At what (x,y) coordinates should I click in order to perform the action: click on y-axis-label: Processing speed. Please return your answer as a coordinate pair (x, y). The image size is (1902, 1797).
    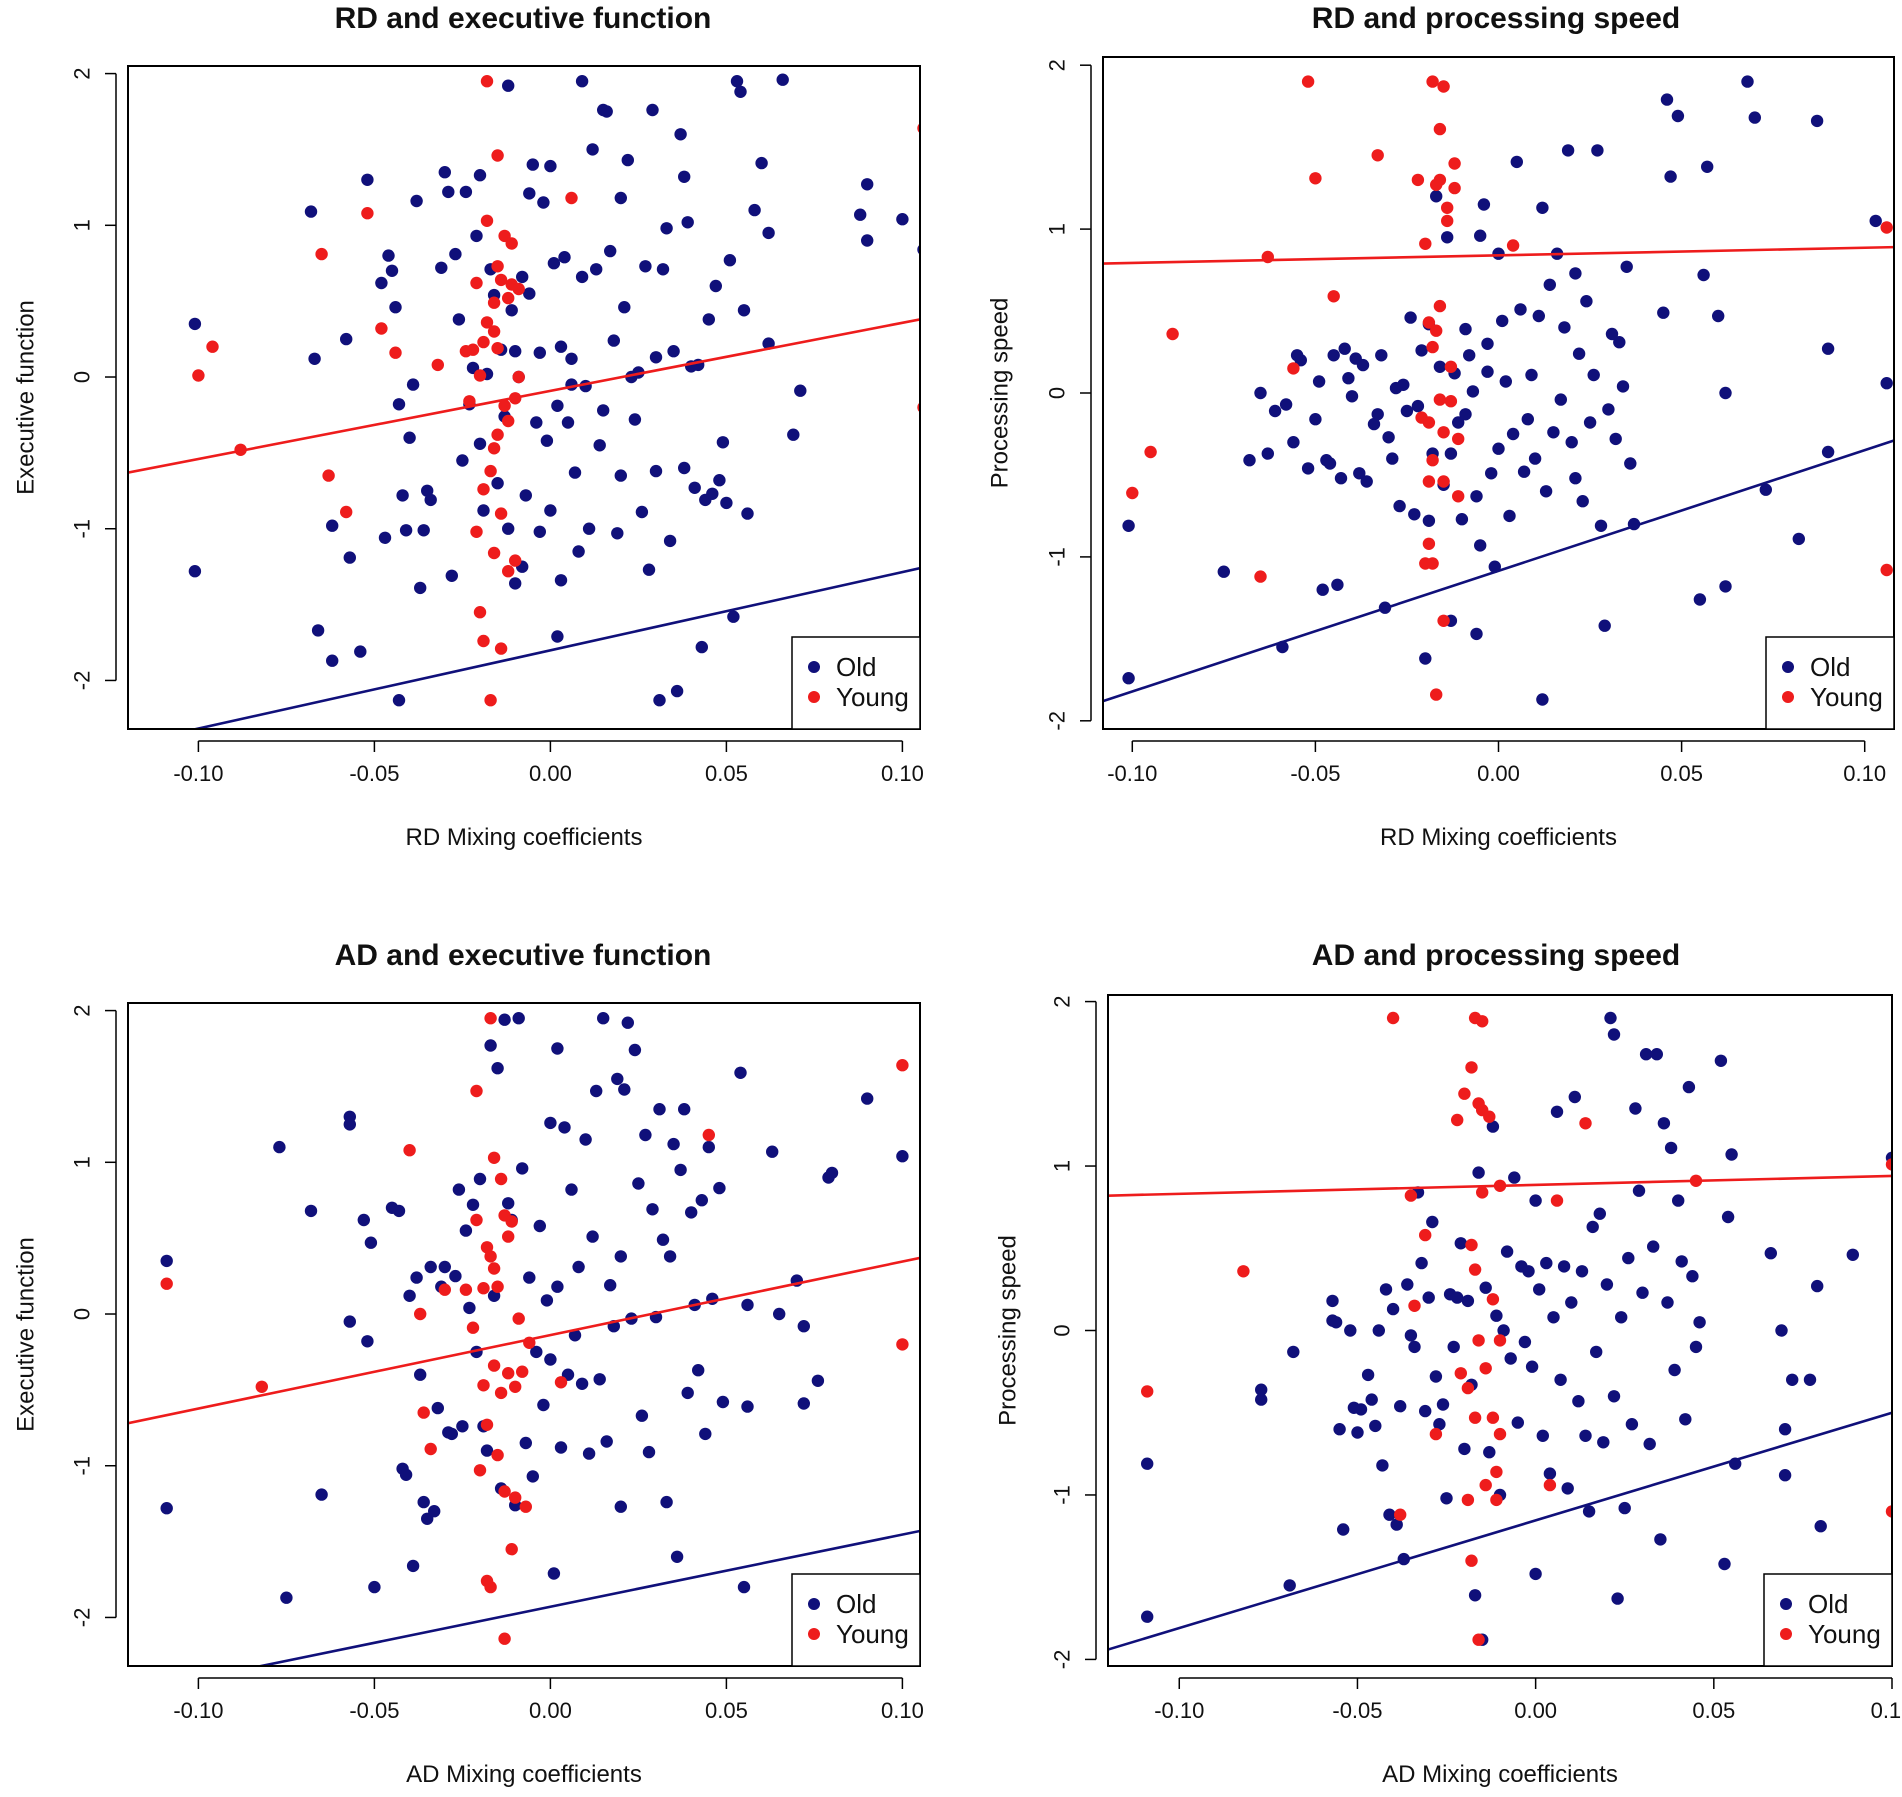
    Looking at the image, I should click on (1008, 1330).